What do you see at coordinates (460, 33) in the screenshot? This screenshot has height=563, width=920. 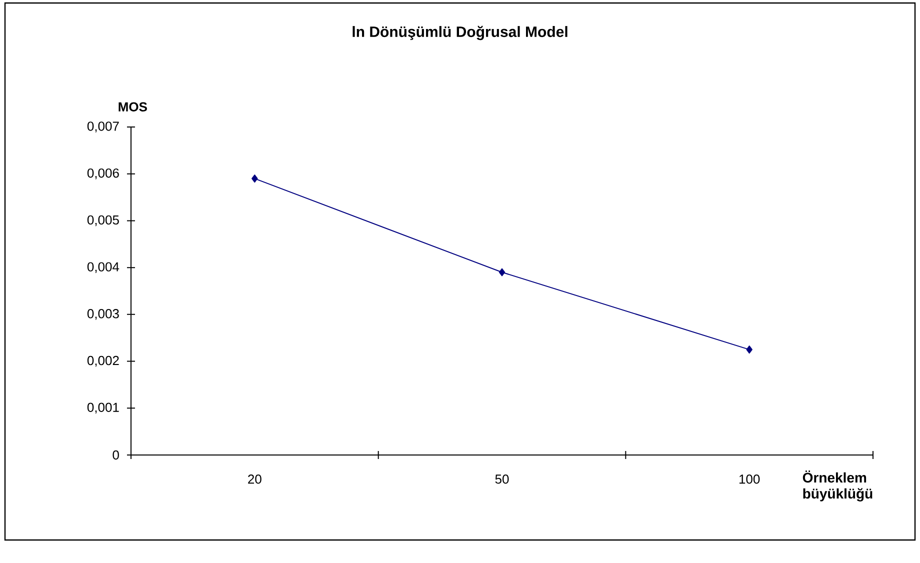 I see `chart-title: ln Dönüşümlü Doğrusal Model` at bounding box center [460, 33].